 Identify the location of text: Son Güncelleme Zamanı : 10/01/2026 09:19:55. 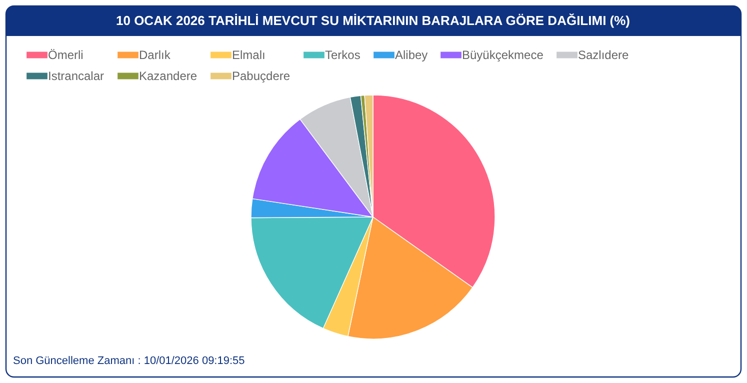
(129, 361).